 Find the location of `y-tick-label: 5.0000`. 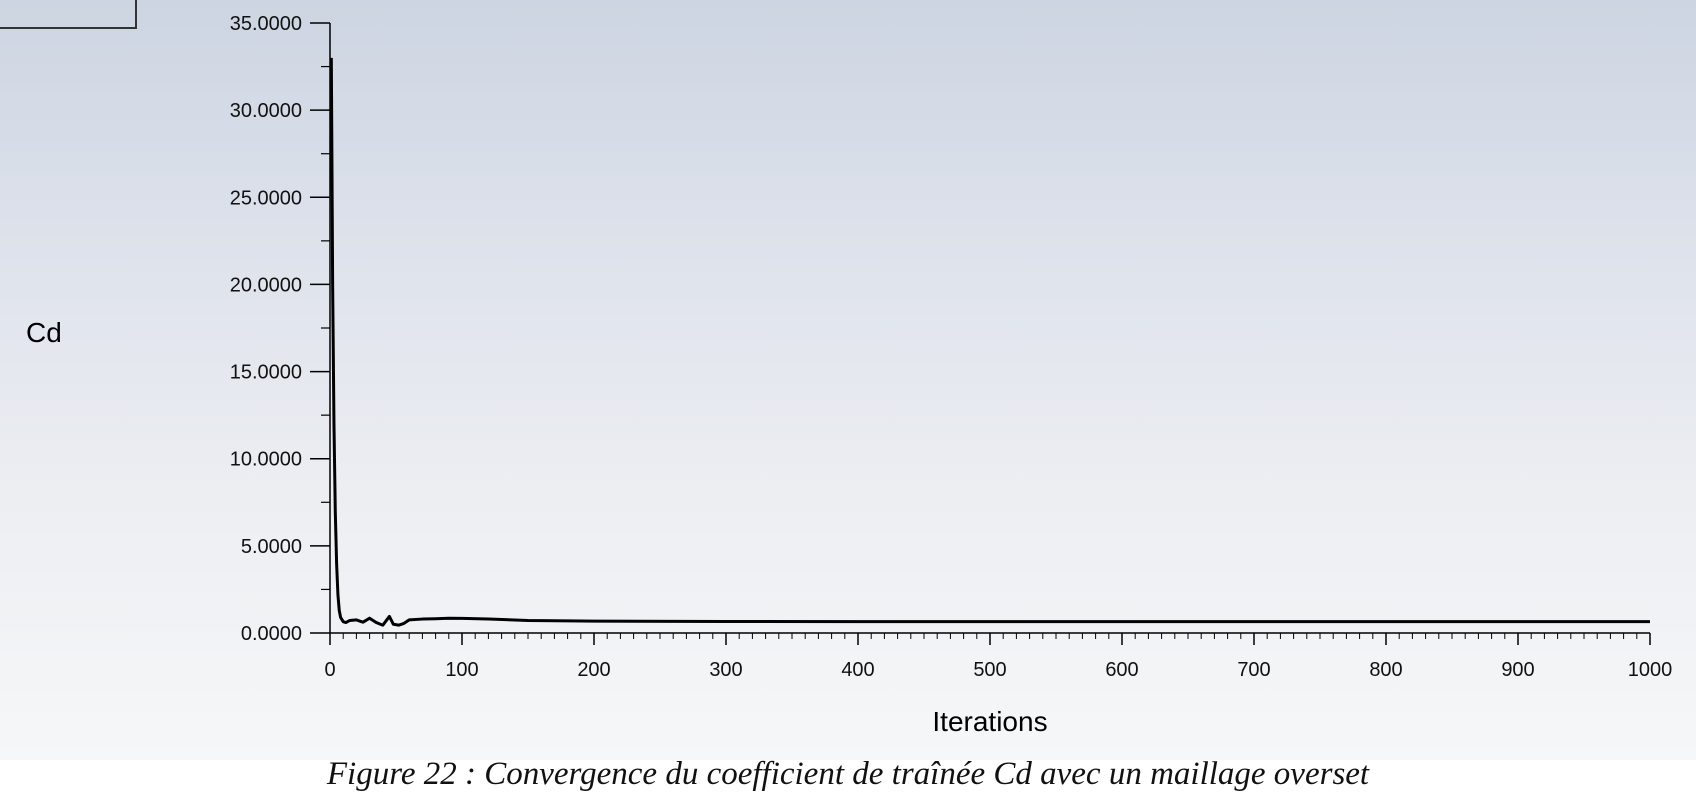

y-tick-label: 5.0000 is located at coordinates (271, 547).